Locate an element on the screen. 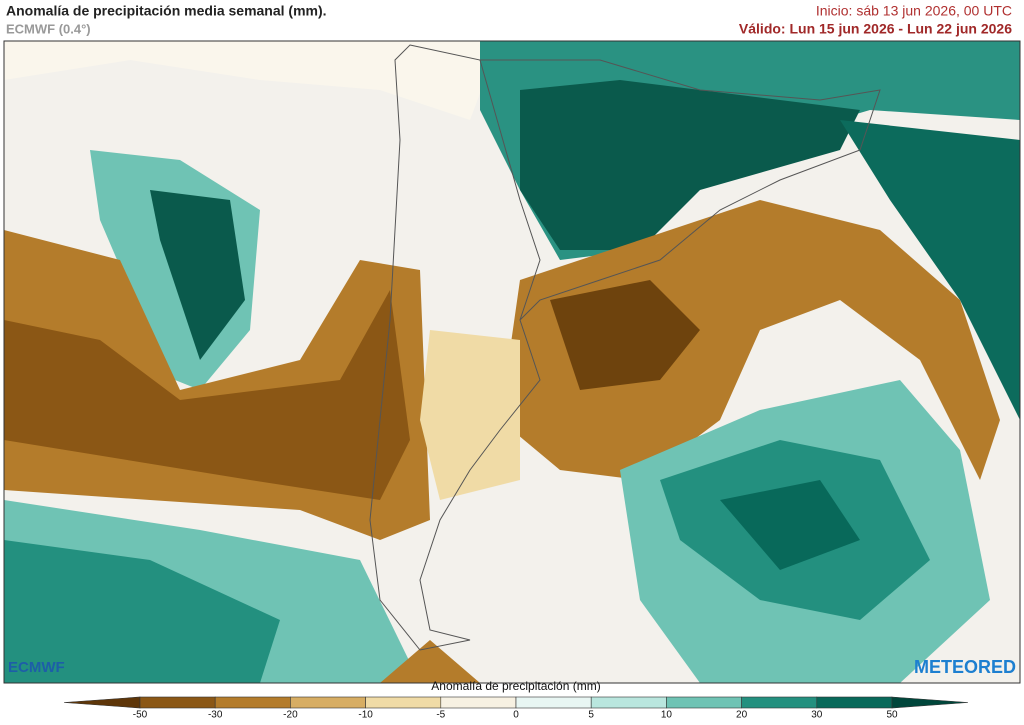  colorbar-extend-high is located at coordinates (930, 702).